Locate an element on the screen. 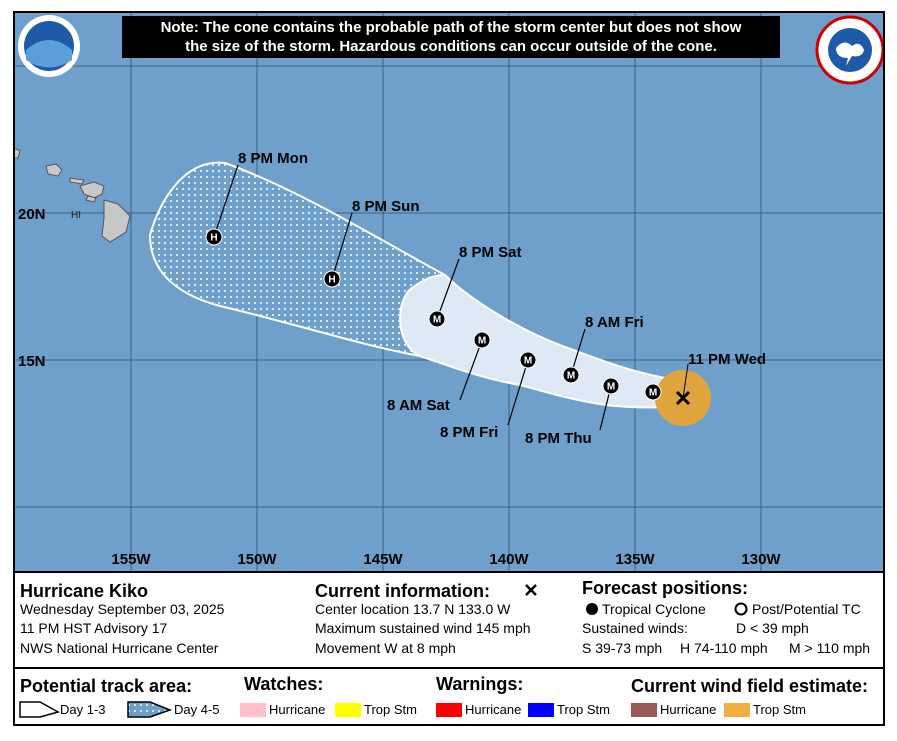 Image resolution: width=897 pixels, height=741 pixels. watches-title: Watches: is located at coordinates (283, 684).